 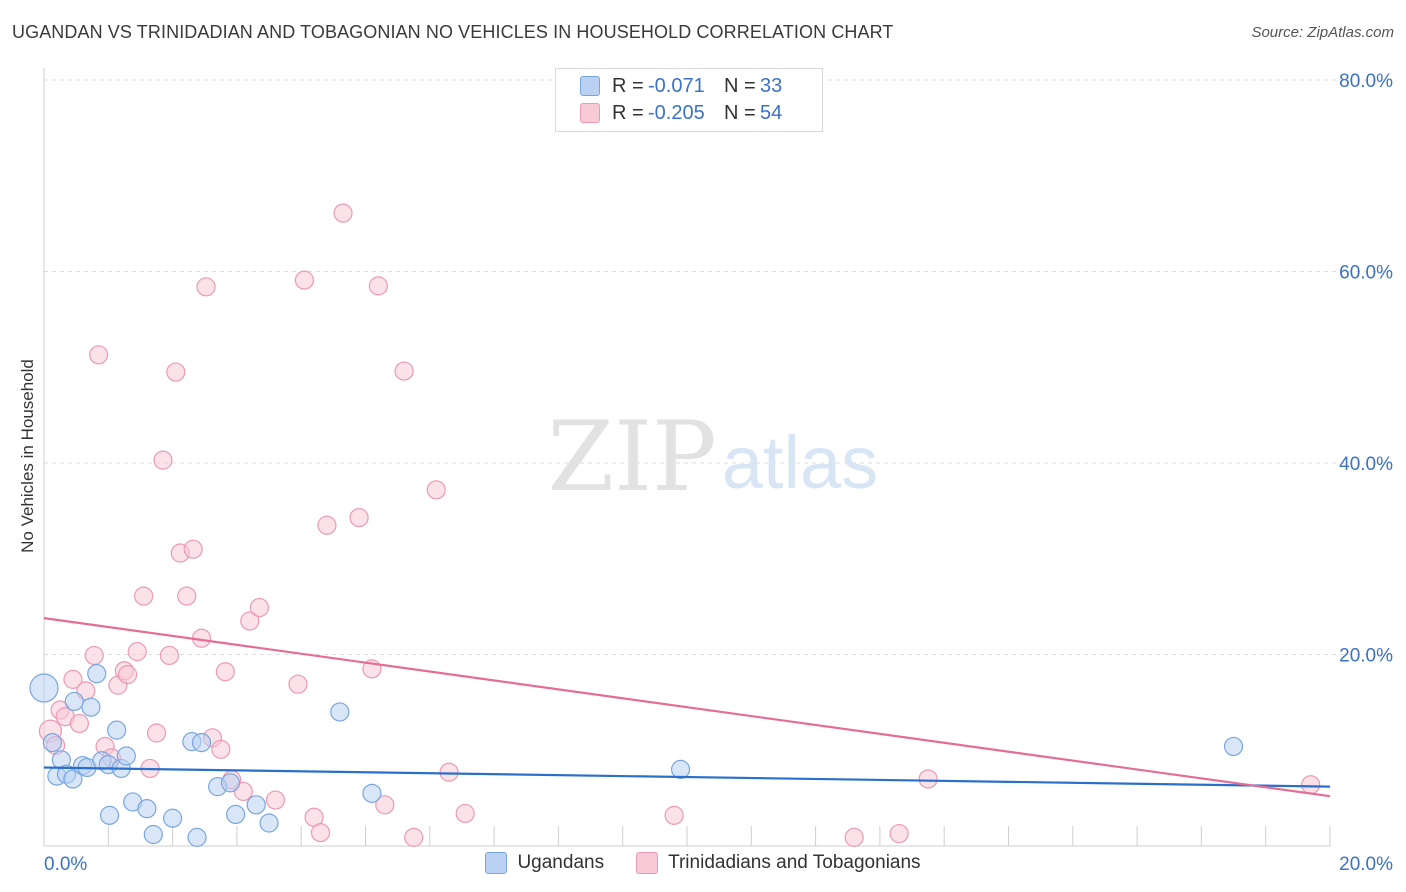 What do you see at coordinates (676, 85) in the screenshot?
I see `r-value: -0.071` at bounding box center [676, 85].